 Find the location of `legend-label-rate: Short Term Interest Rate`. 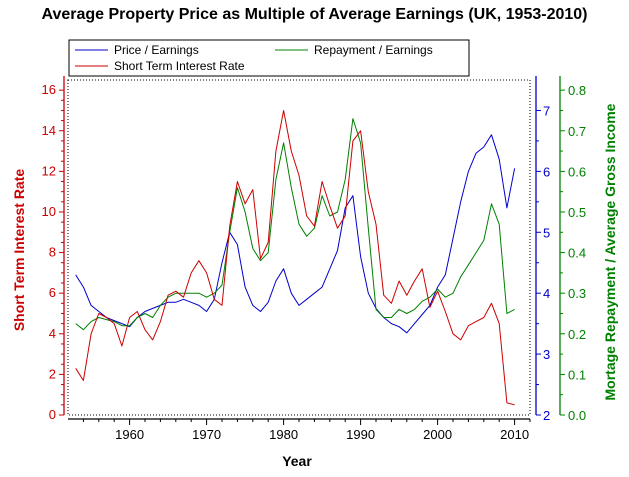

legend-label-rate: Short Term Interest Rate is located at coordinates (179, 66).